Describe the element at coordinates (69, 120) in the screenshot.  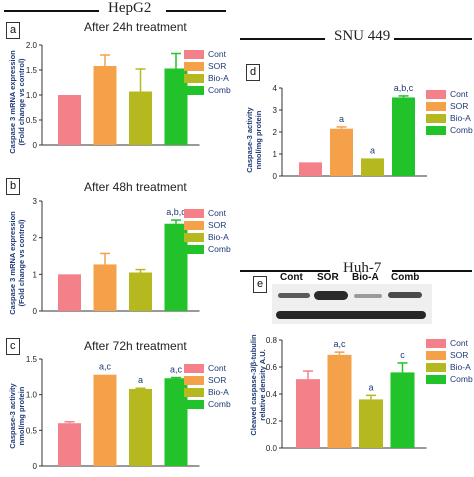
I see `chart-a-bar-cont` at that location.